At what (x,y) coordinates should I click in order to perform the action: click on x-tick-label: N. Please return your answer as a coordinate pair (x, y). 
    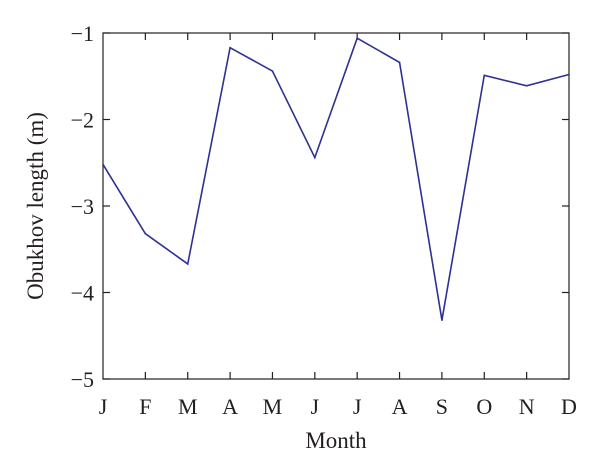
    Looking at the image, I should click on (527, 406).